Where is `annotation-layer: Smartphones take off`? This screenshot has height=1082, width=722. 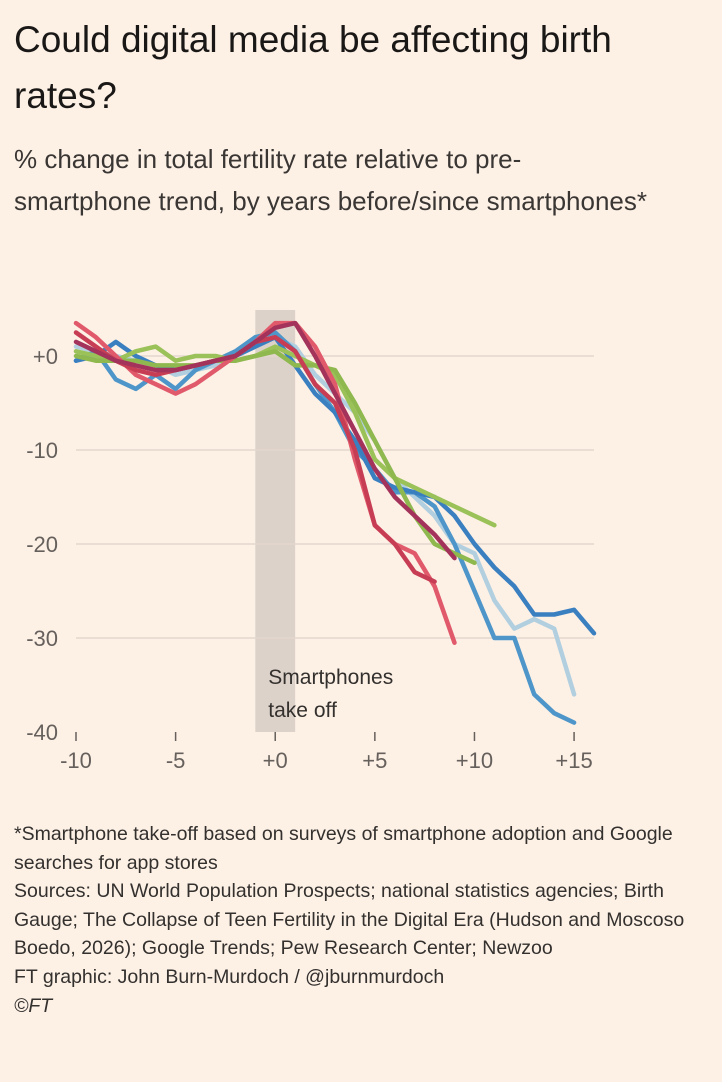
annotation-layer: Smartphones take off is located at coordinates (330, 694).